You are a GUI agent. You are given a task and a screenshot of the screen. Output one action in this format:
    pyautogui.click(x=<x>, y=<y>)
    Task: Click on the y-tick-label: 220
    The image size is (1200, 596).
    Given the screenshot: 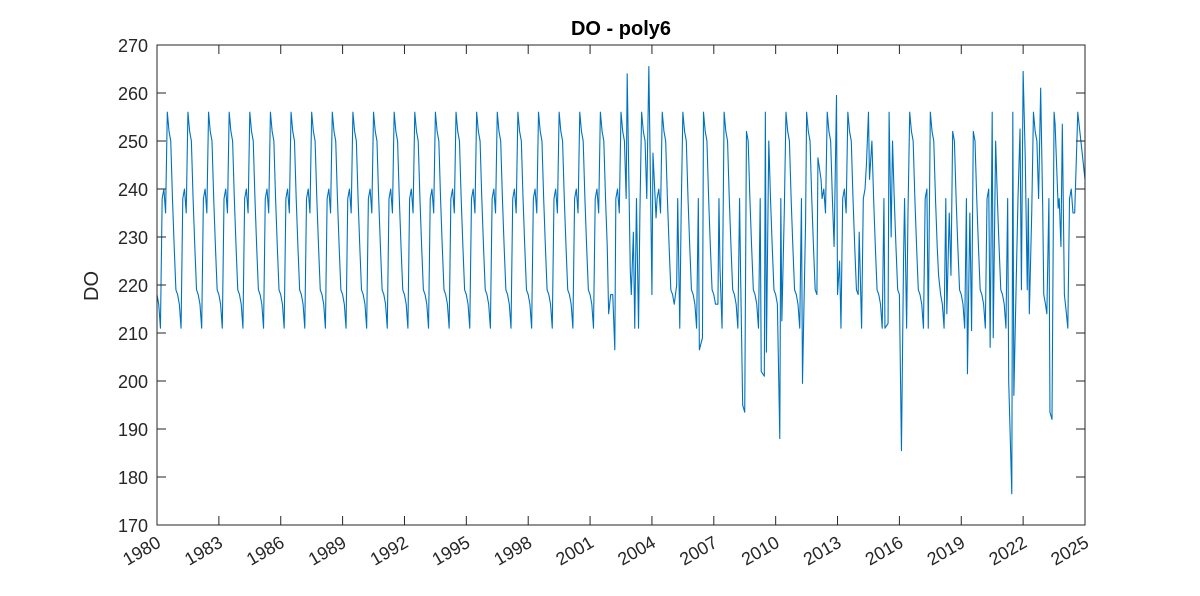 What is the action you would take?
    pyautogui.click(x=133, y=286)
    